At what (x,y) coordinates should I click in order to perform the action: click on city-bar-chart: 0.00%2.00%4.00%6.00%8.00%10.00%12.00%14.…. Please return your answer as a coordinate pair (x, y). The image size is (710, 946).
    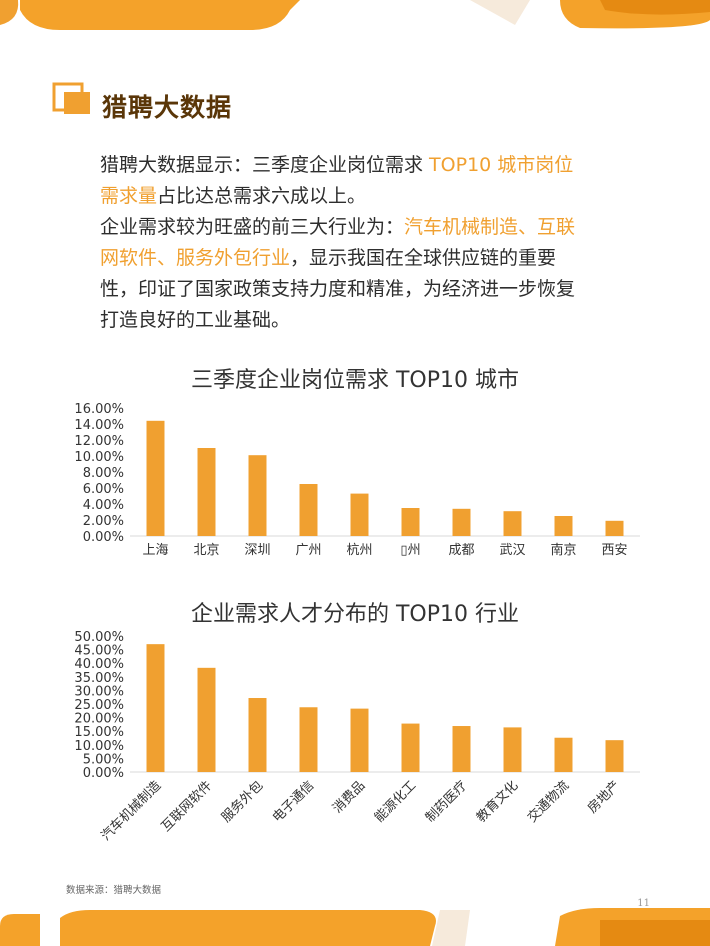
    Looking at the image, I should click on (357, 480).